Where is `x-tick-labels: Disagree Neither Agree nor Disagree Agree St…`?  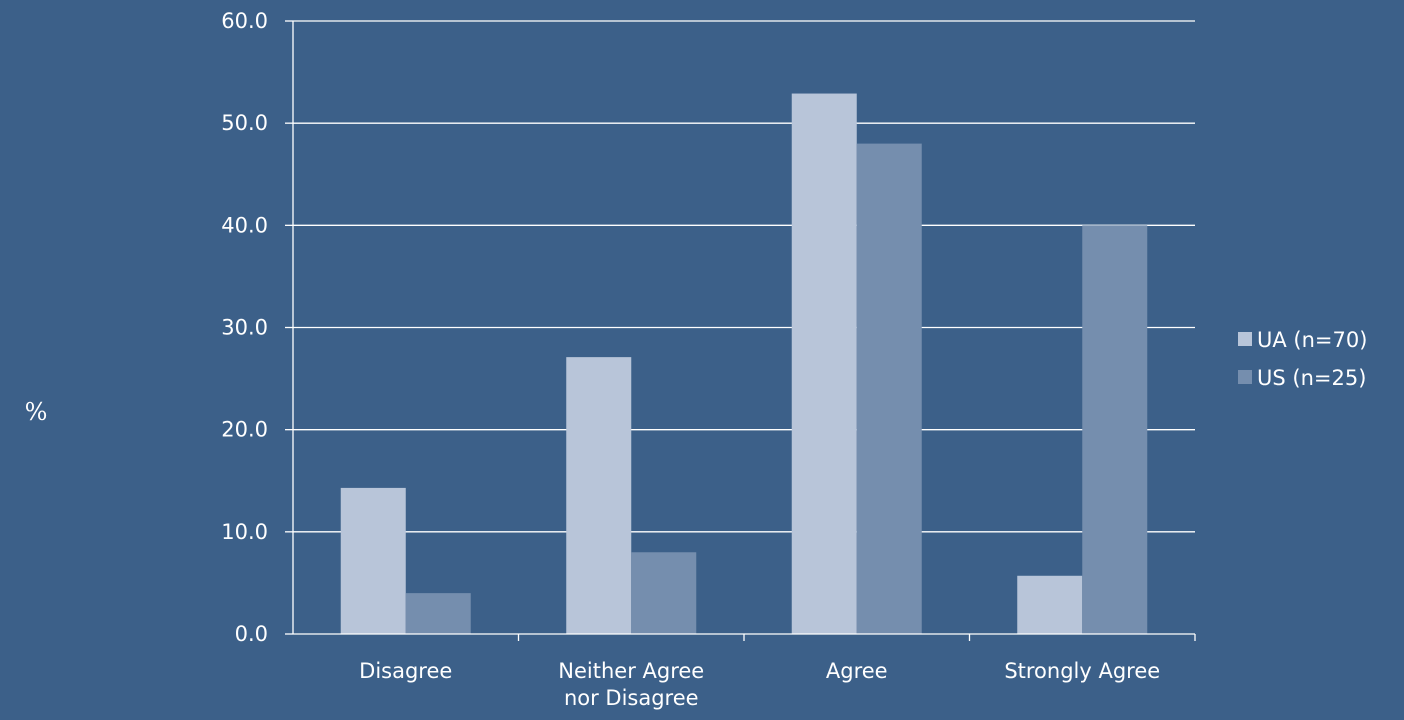
x-tick-labels: Disagree Neither Agree nor Disagree Agree St… is located at coordinates (759, 684).